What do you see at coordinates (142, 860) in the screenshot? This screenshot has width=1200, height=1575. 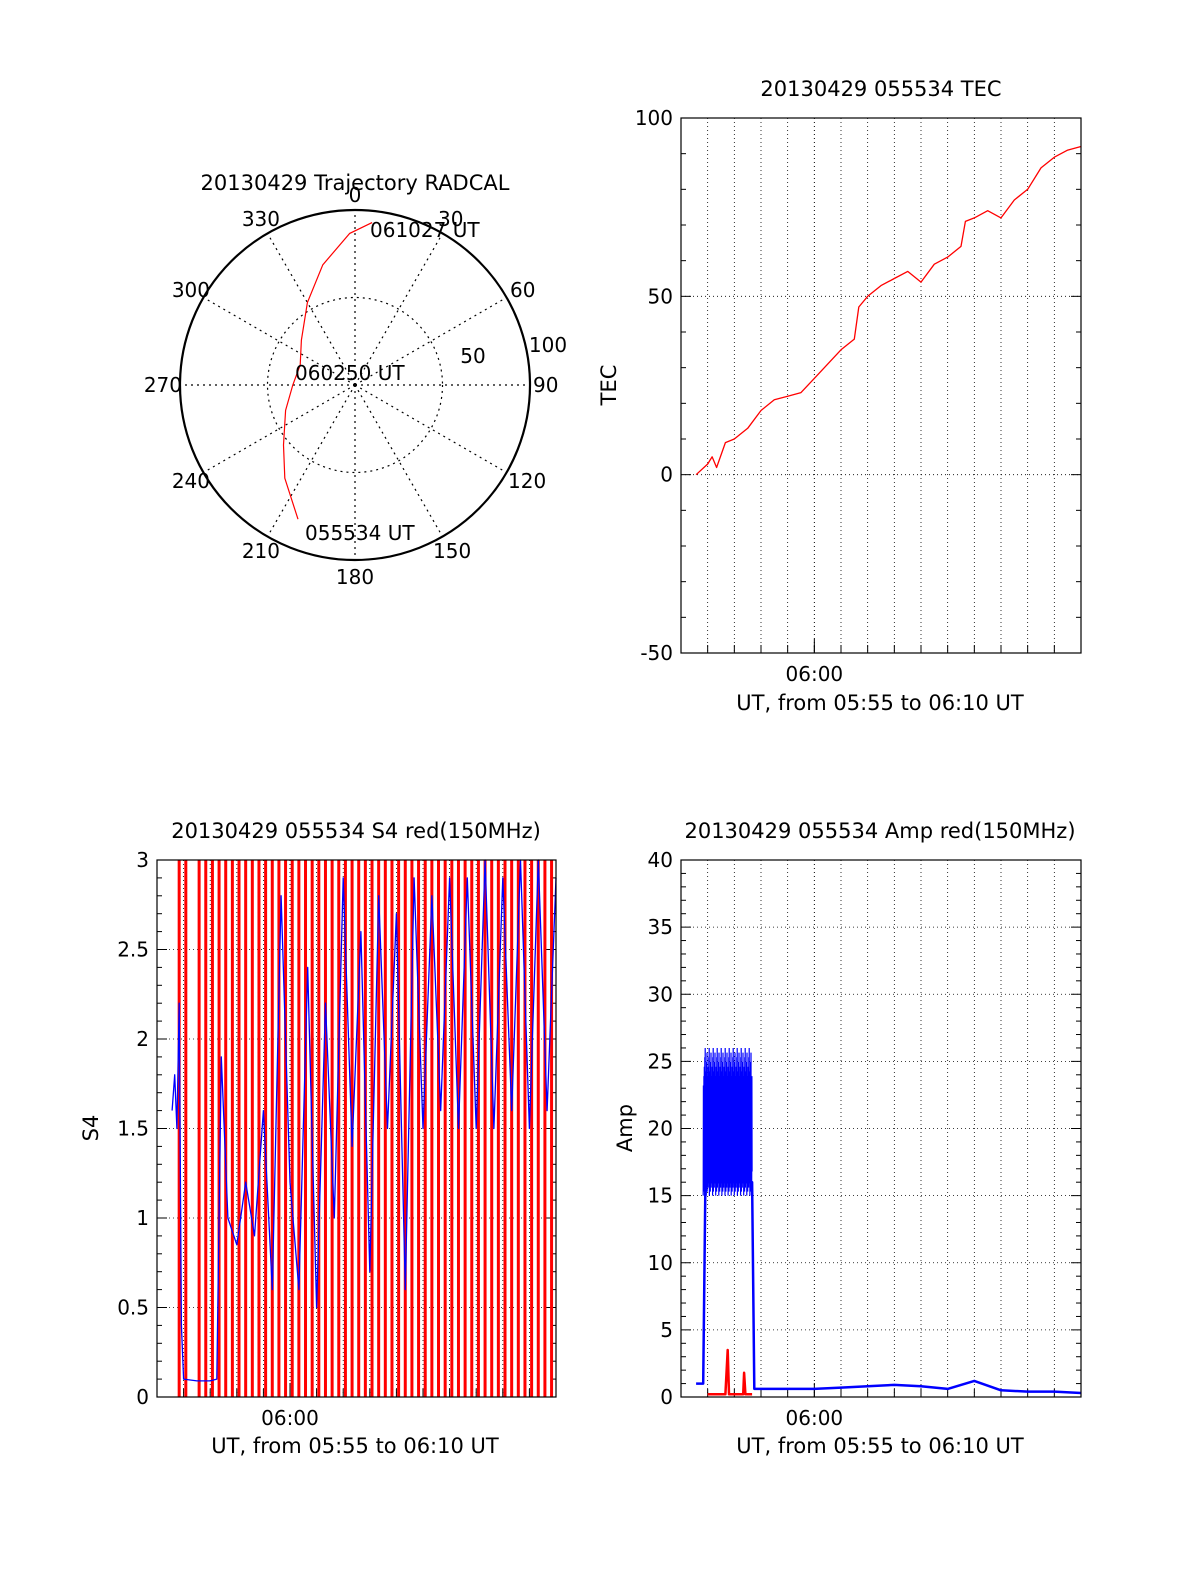 I see `s4-y-tick-label: 3` at bounding box center [142, 860].